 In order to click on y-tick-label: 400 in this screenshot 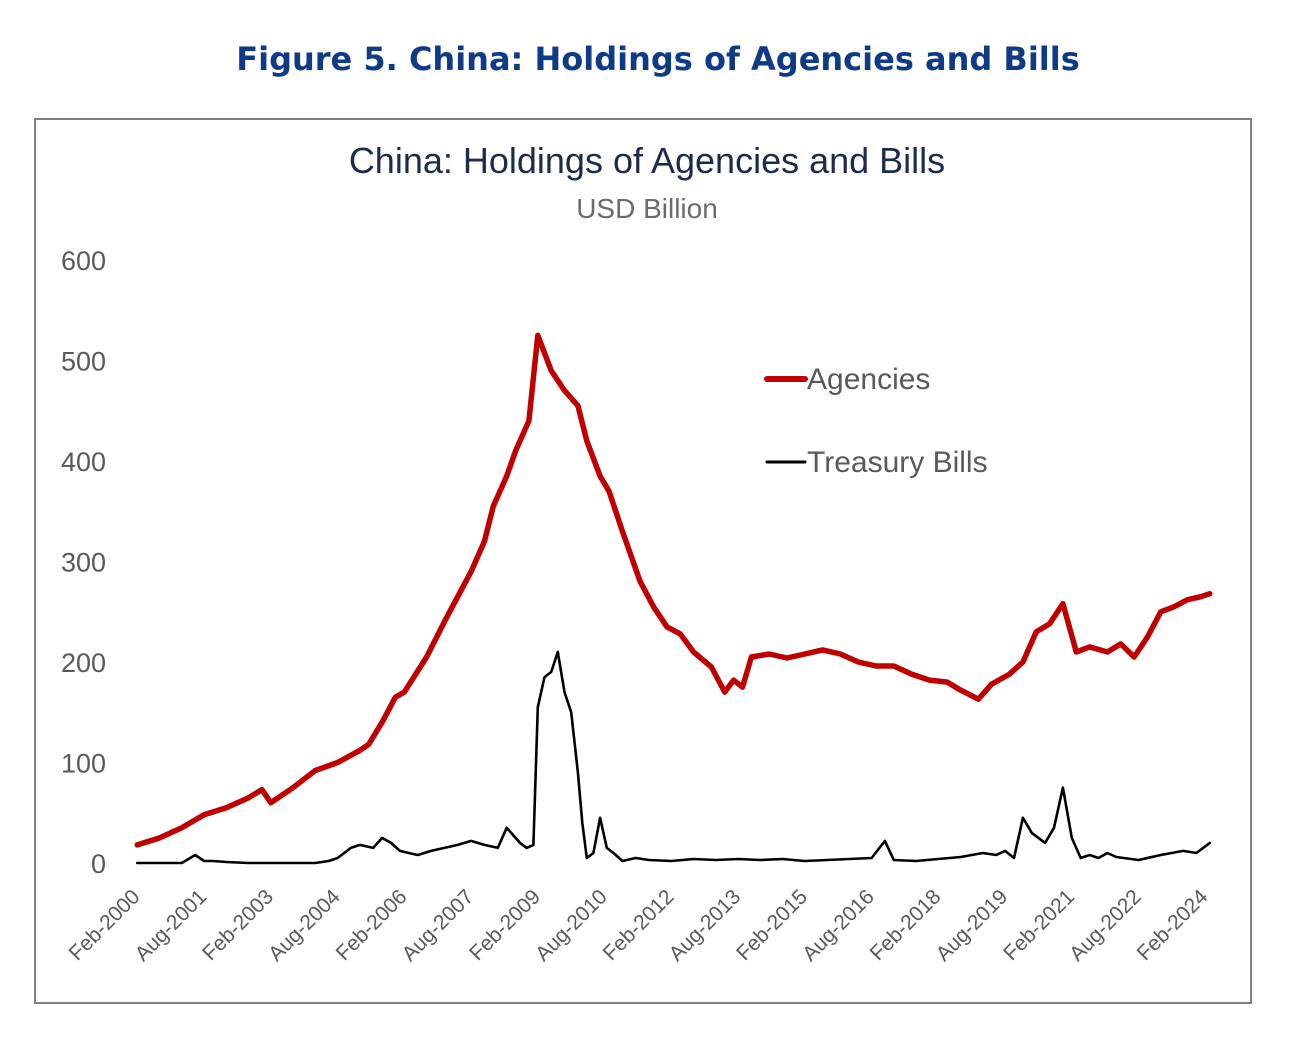, I will do `click(83, 462)`.